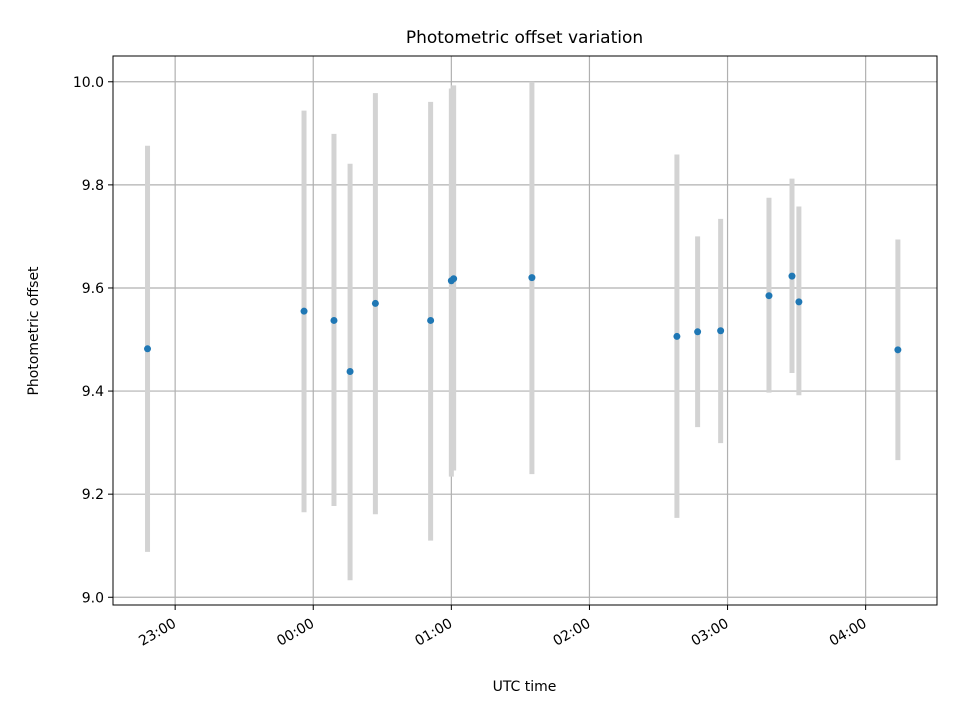  Describe the element at coordinates (88, 83) in the screenshot. I see `y-tick-label: 10.0` at that location.